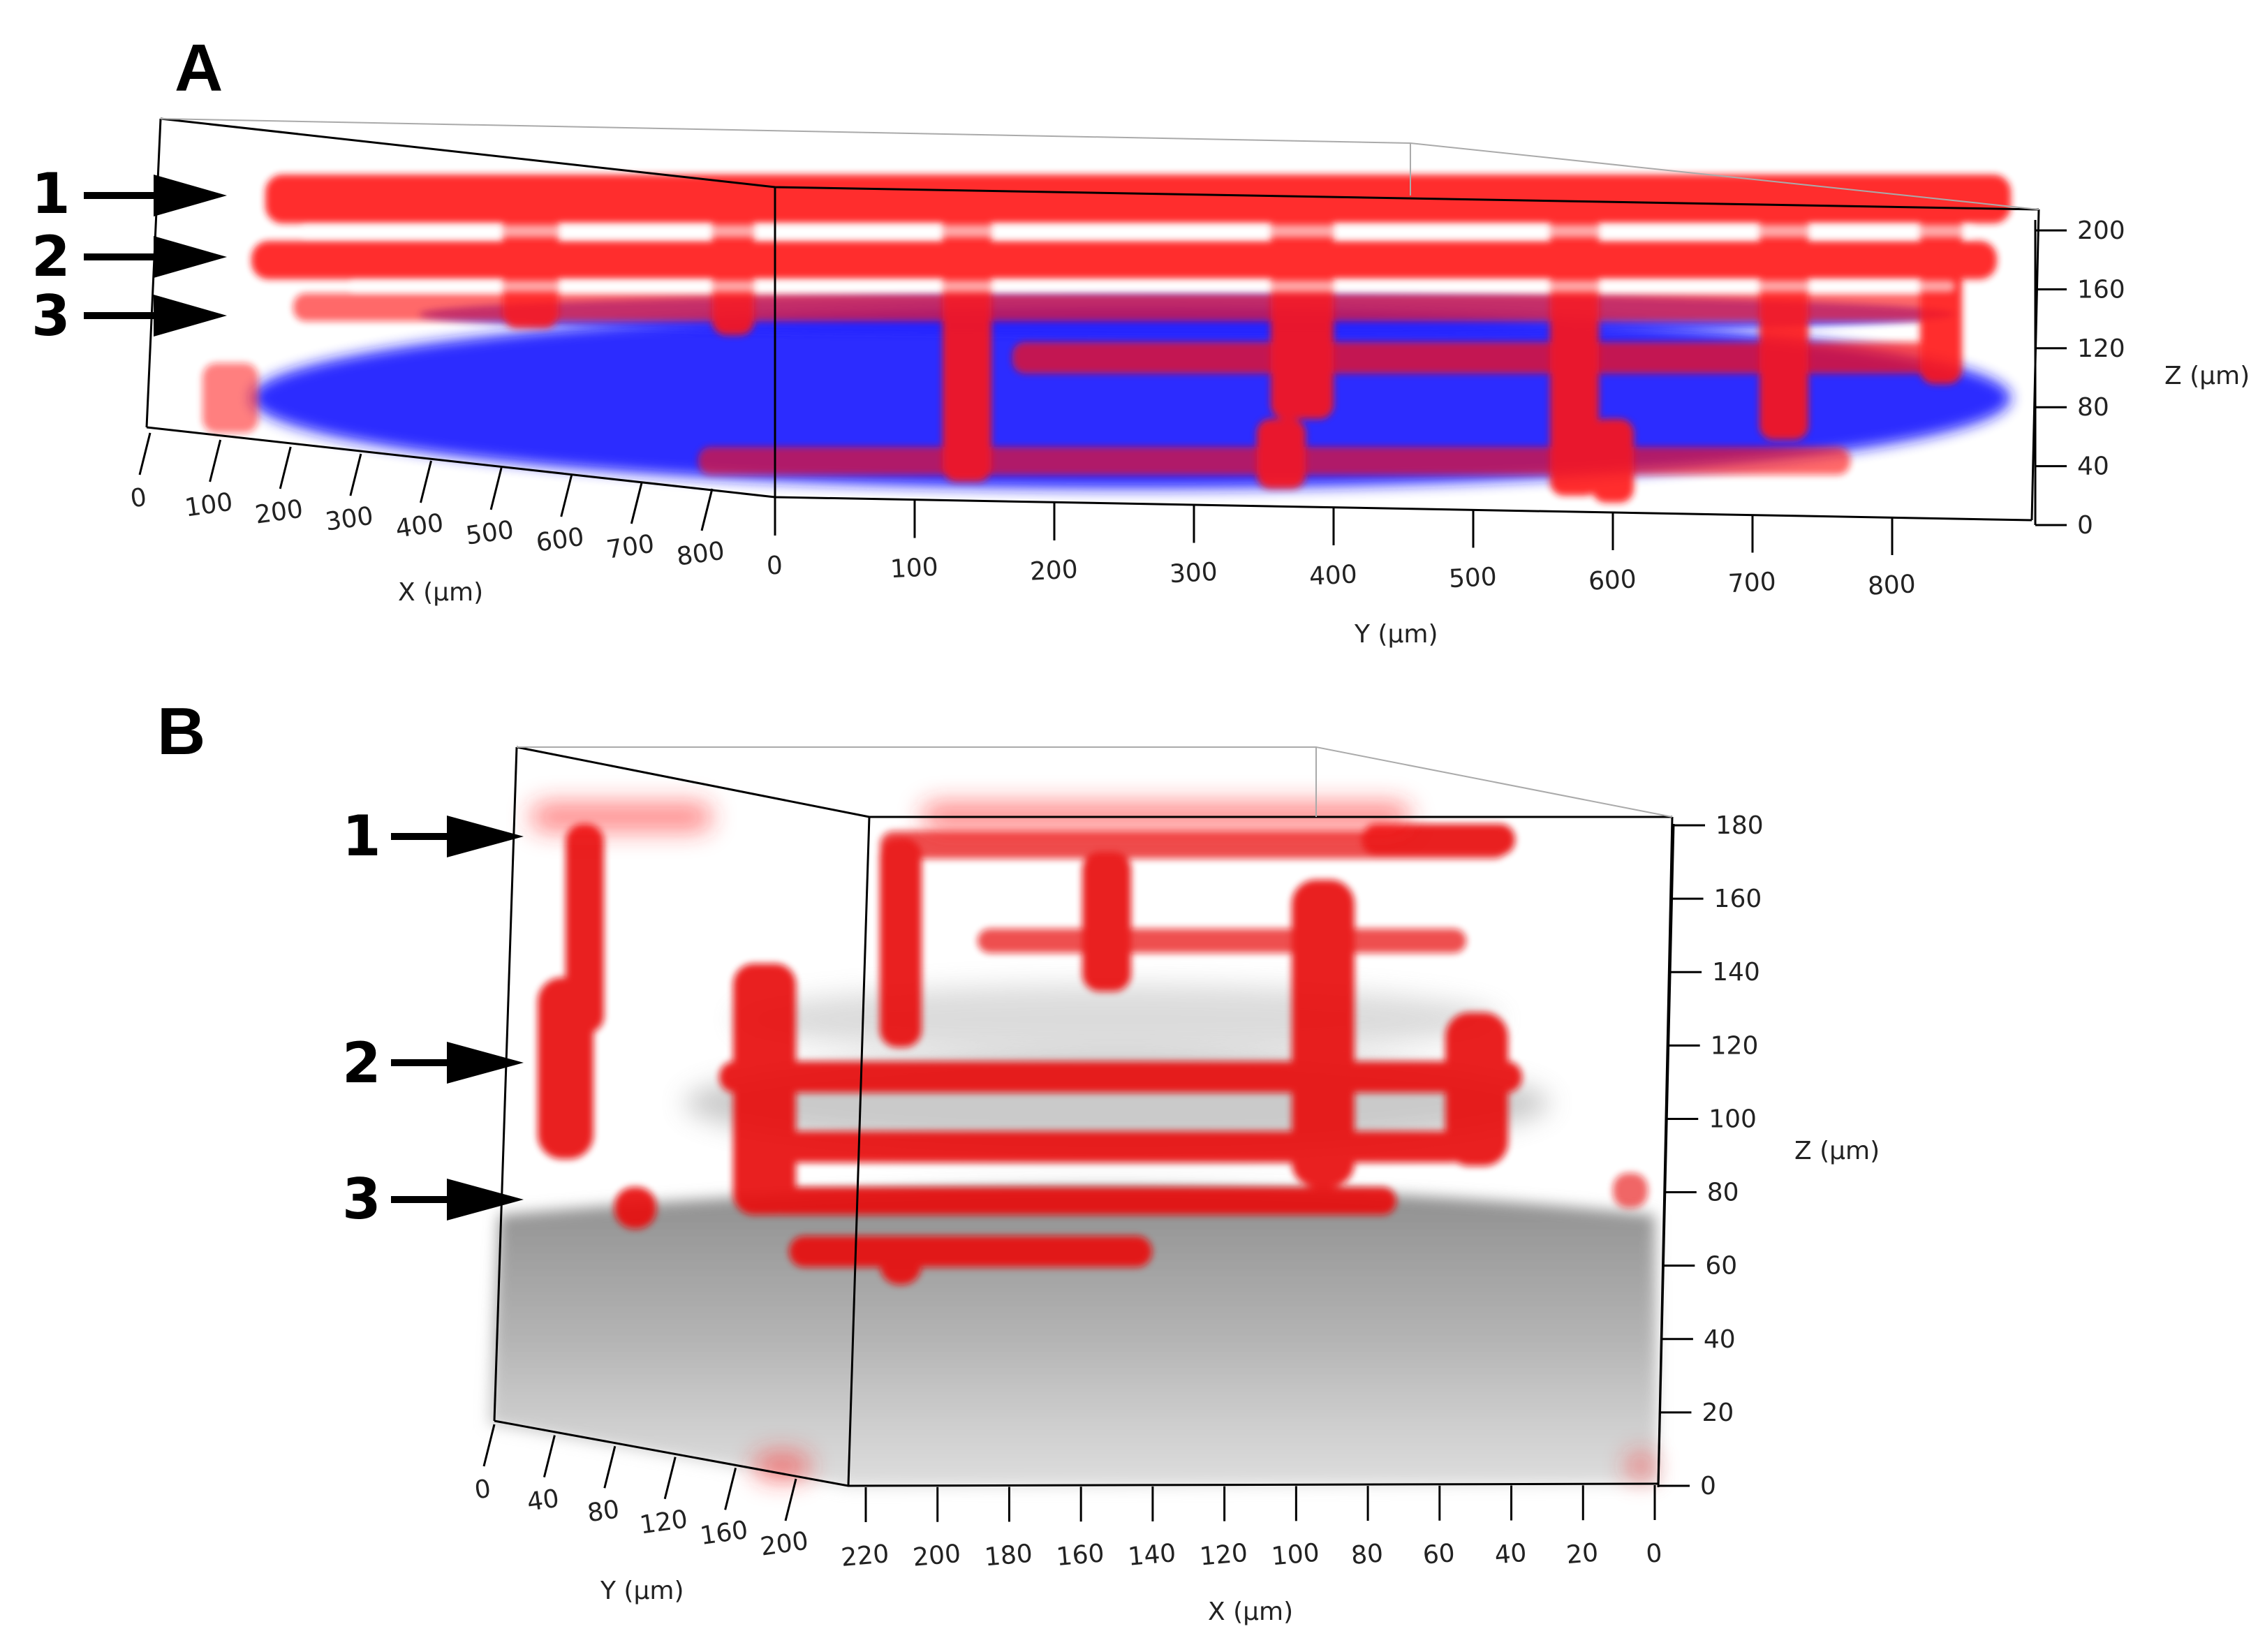 Image resolution: width=2265 pixels, height=1652 pixels. Describe the element at coordinates (1837, 1151) in the screenshot. I see `panel-b-z-title: Z (µm)` at that location.